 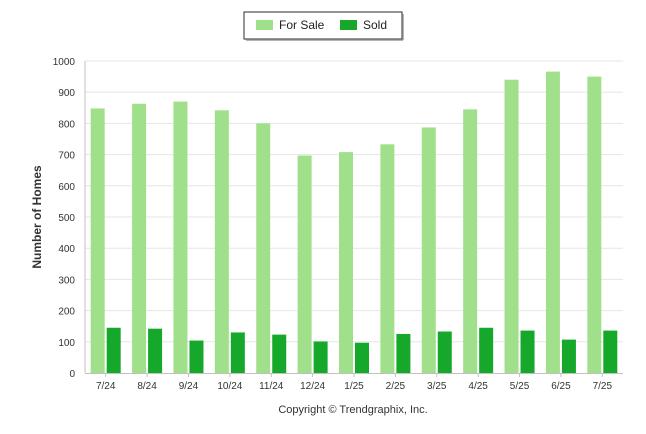 I want to click on y-tick-label: 300, so click(x=66, y=280).